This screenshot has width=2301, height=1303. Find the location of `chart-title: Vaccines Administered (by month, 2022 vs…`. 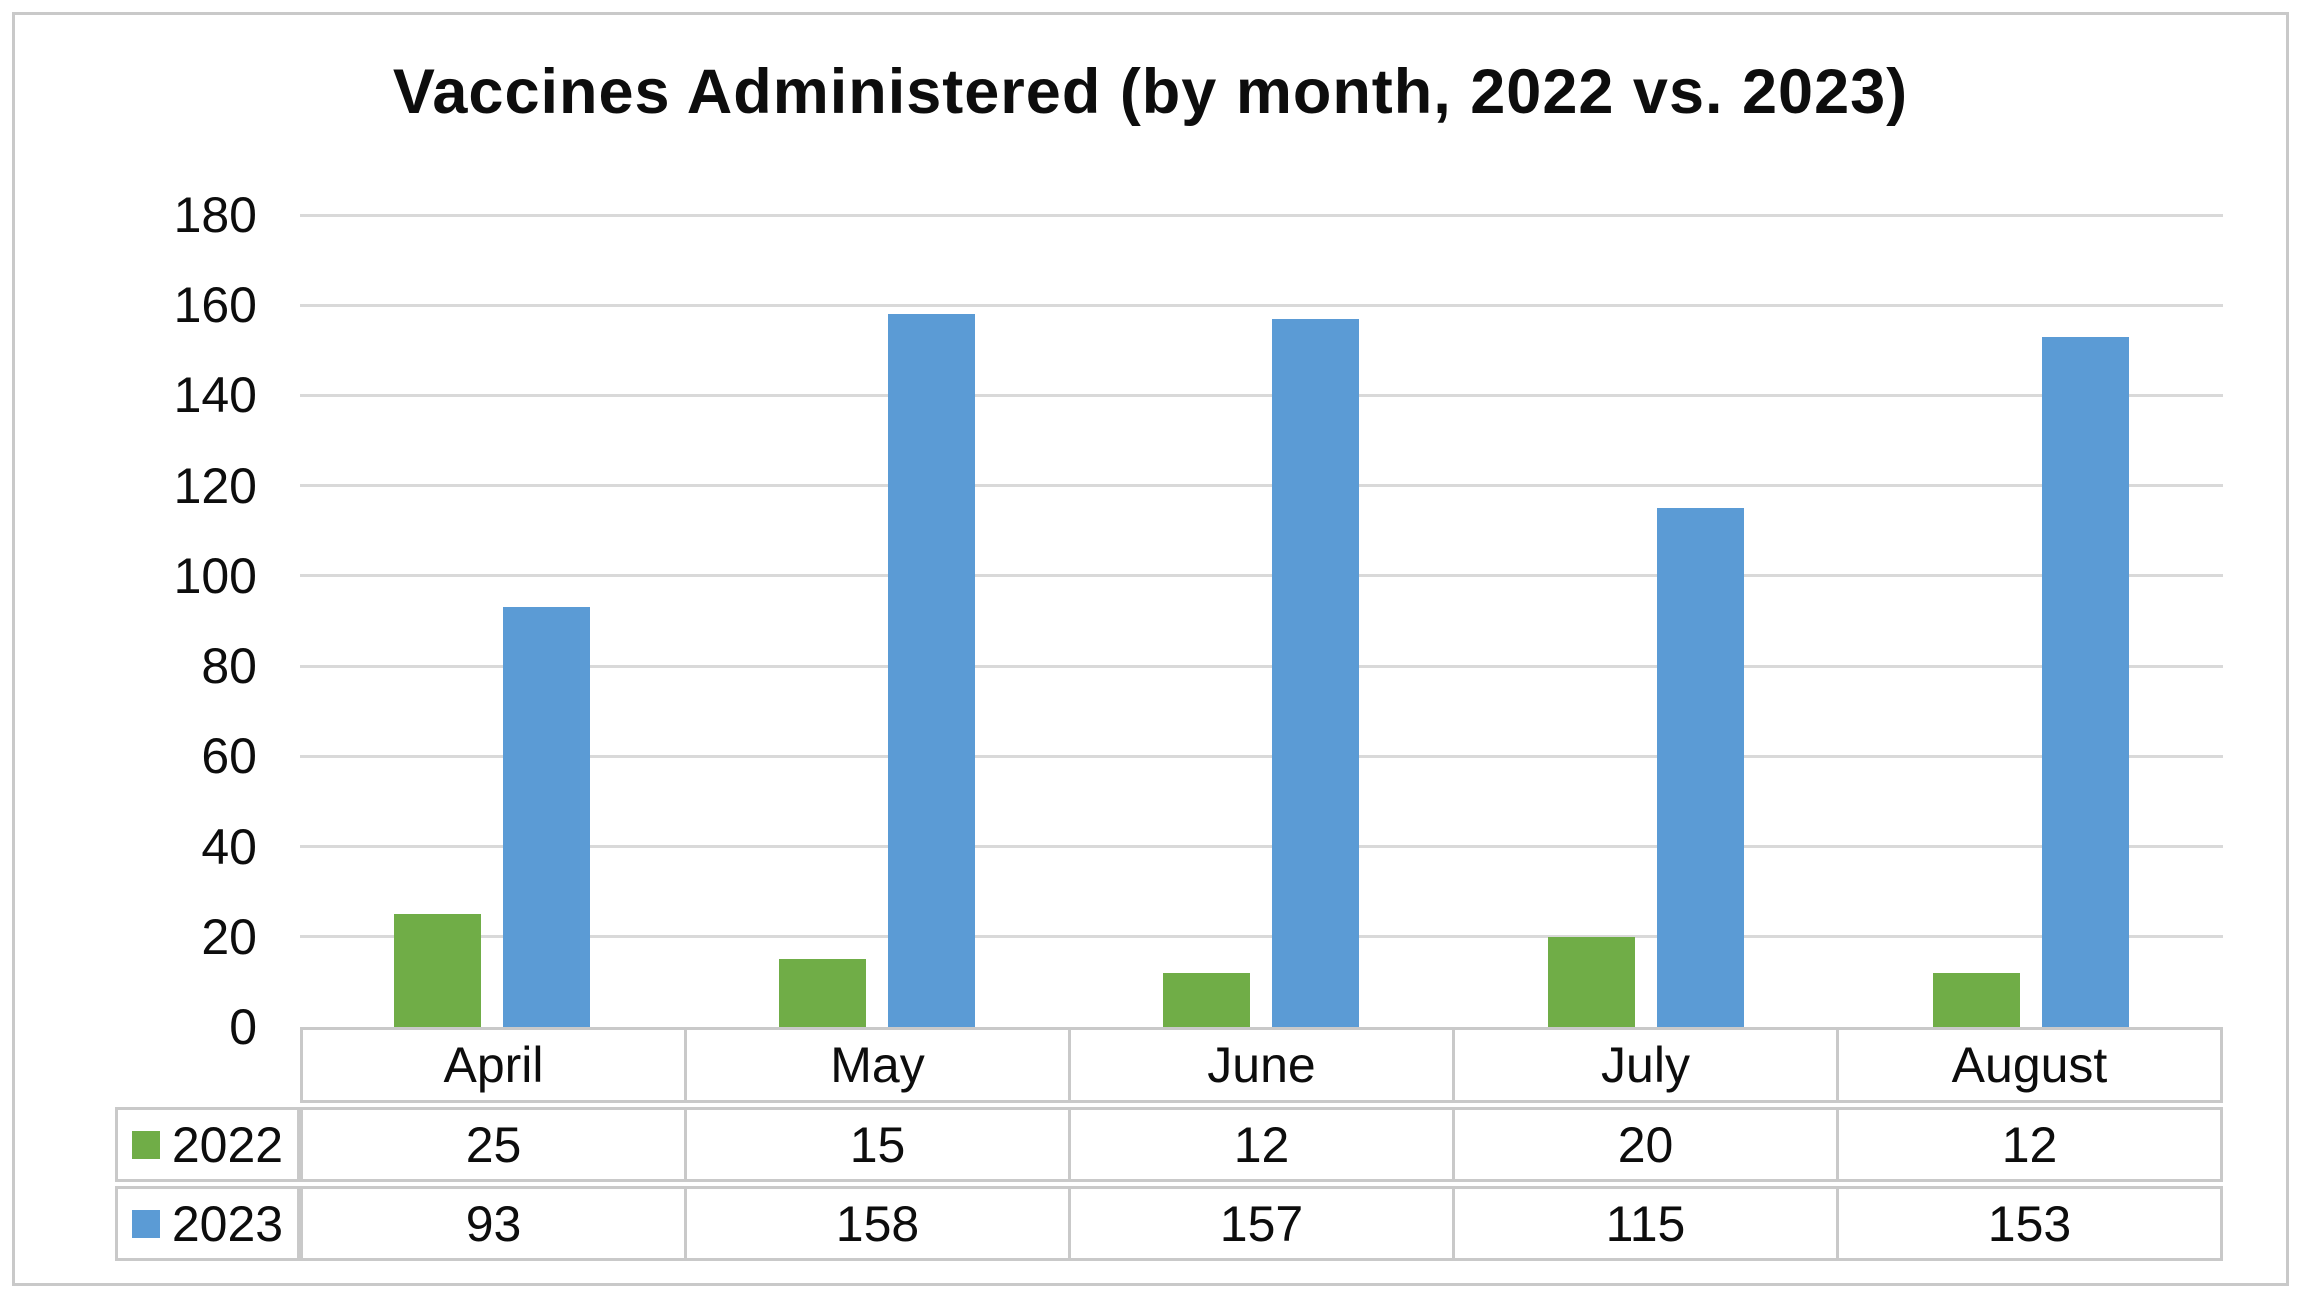

chart-title: Vaccines Administered (by month, 2022 vs… is located at coordinates (1150, 92).